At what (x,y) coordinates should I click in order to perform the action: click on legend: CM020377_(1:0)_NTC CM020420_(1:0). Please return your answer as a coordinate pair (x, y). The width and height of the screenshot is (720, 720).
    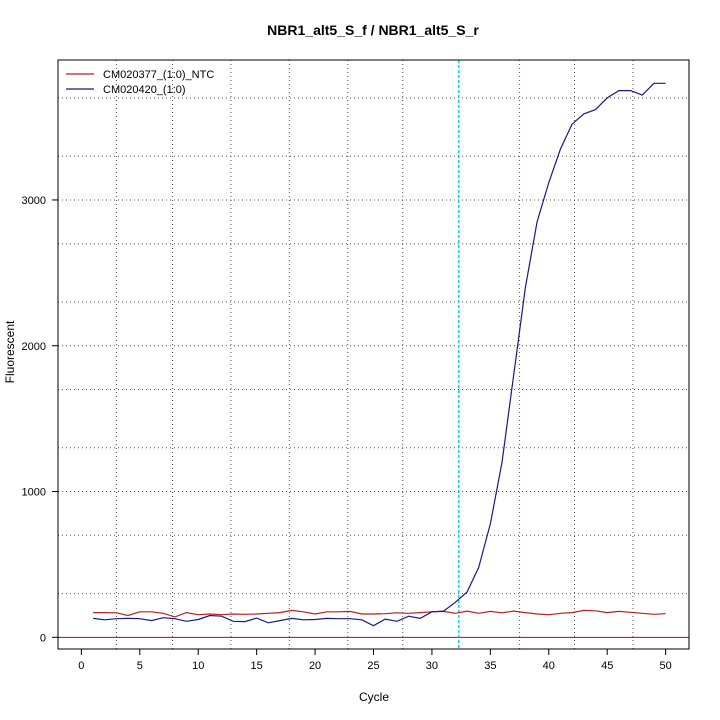
    Looking at the image, I should click on (140, 82).